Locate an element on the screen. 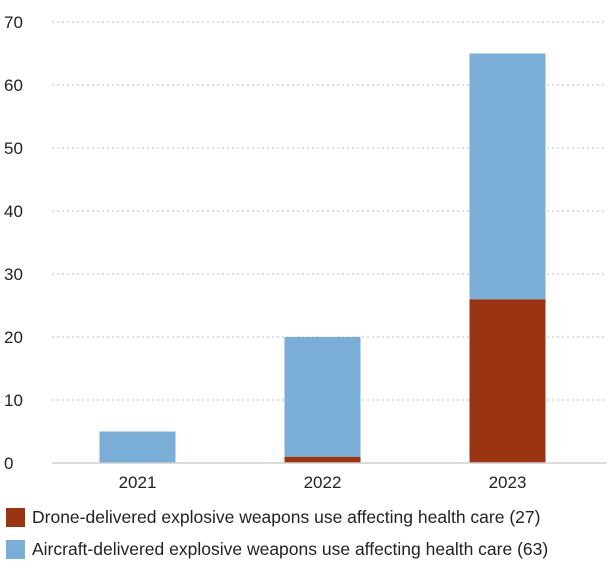  y-tick-label: 30 is located at coordinates (13, 274).